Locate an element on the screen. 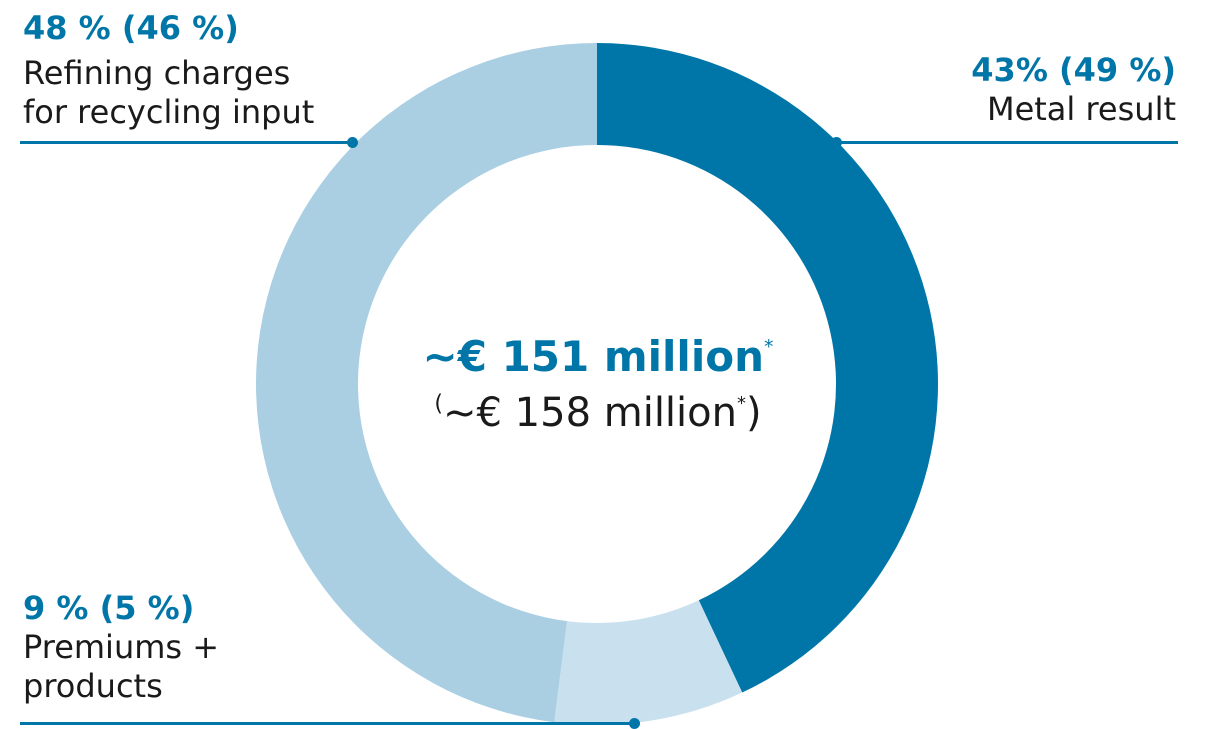 This screenshot has height=729, width=1206. premiums-products-share: 9 % (5 %) is located at coordinates (109, 608).